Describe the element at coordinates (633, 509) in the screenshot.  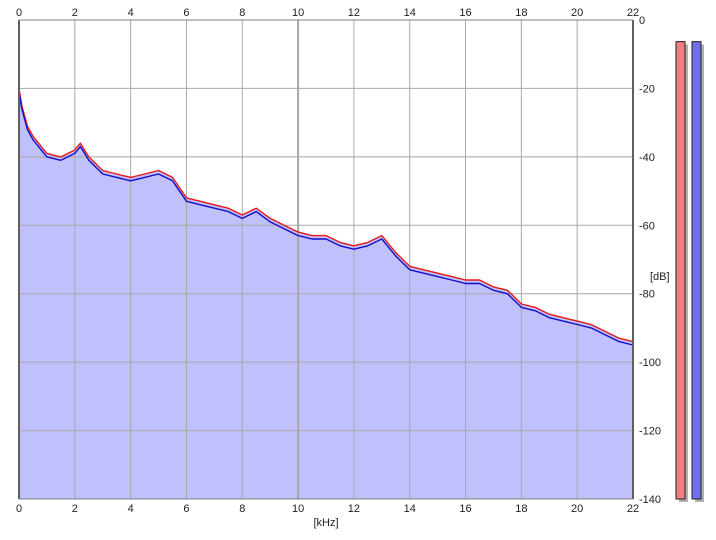
I see `x-tick-label-bottom: 22` at that location.